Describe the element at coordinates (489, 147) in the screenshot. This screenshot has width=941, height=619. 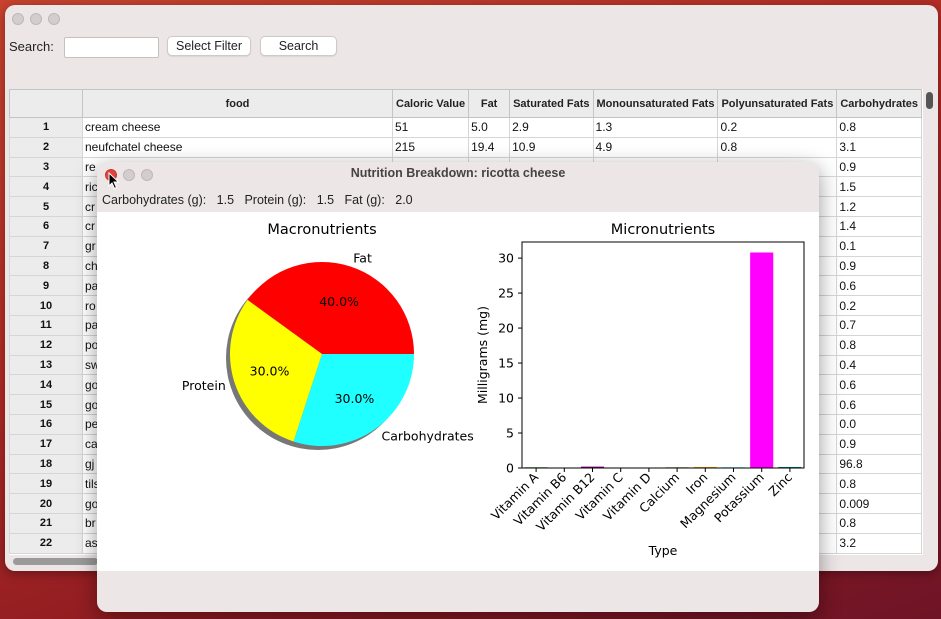
I see `table-cell: 19.4` at that location.